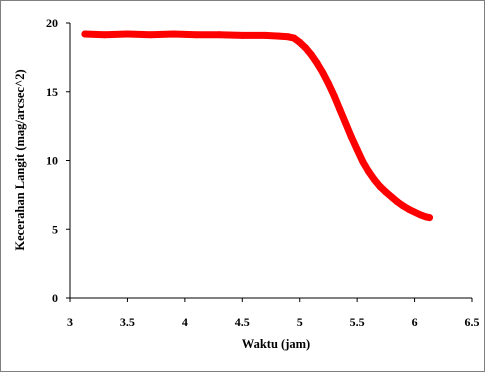  What do you see at coordinates (276, 344) in the screenshot?
I see `x-axis-title: Waktu (jam)` at bounding box center [276, 344].